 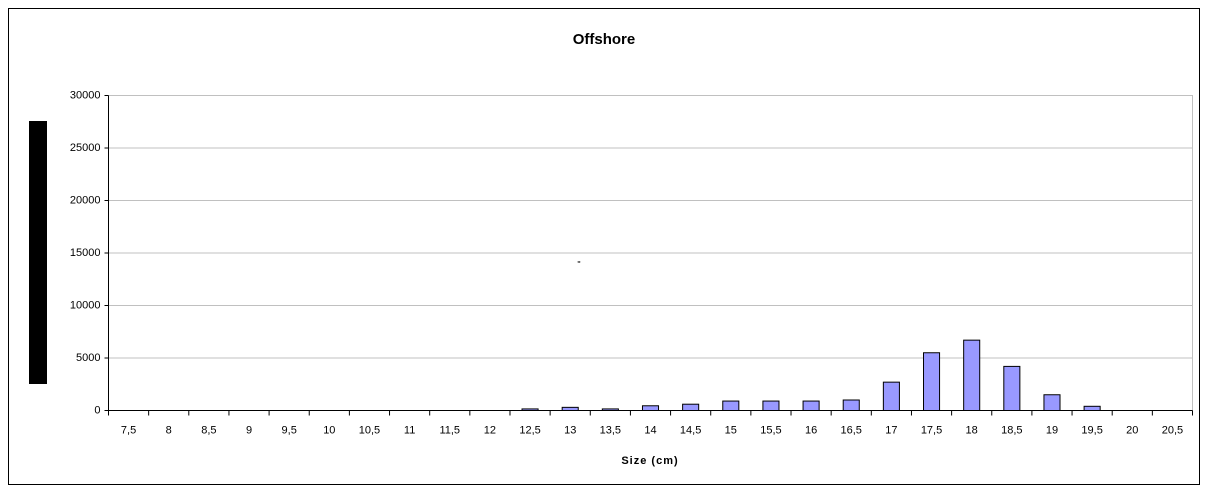 What do you see at coordinates (1011, 430) in the screenshot?
I see `x-tick-label: 18,5` at bounding box center [1011, 430].